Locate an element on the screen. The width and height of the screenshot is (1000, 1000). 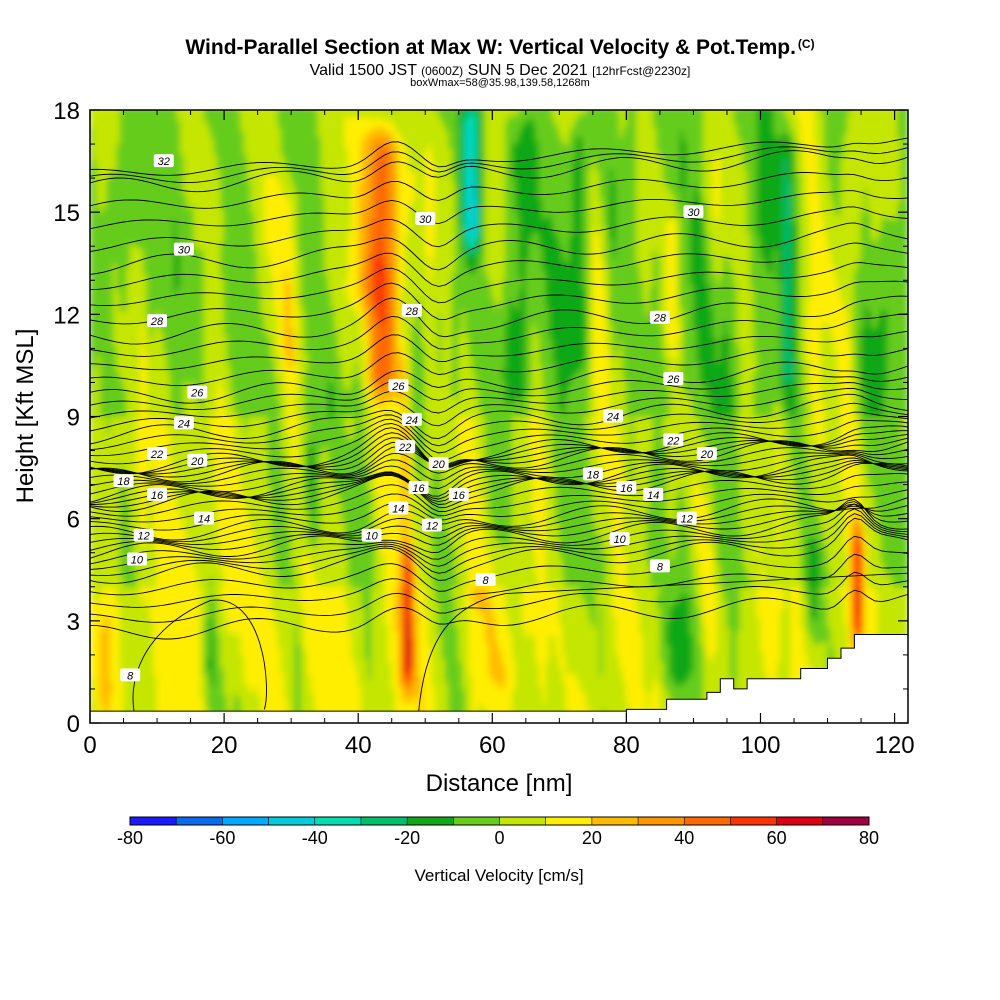
valid-time-main: Valid 1500 JST is located at coordinates (363, 70).